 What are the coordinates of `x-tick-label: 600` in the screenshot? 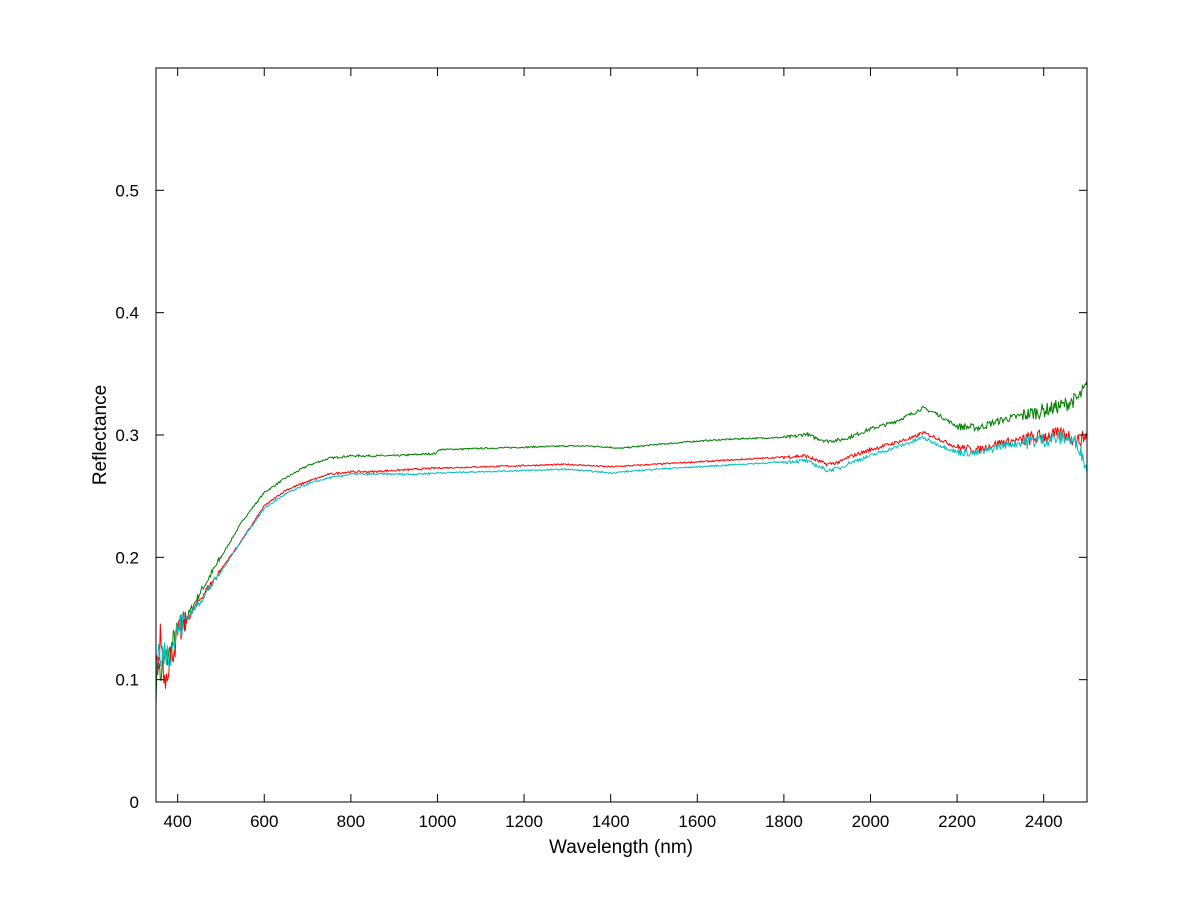 It's located at (264, 821).